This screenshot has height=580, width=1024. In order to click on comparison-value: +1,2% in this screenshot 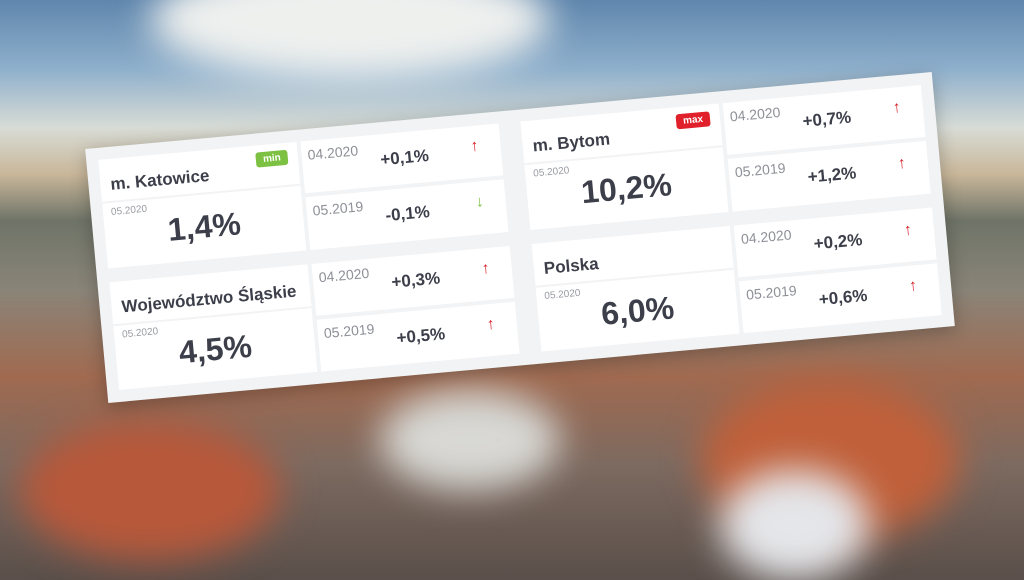, I will do `click(832, 175)`.